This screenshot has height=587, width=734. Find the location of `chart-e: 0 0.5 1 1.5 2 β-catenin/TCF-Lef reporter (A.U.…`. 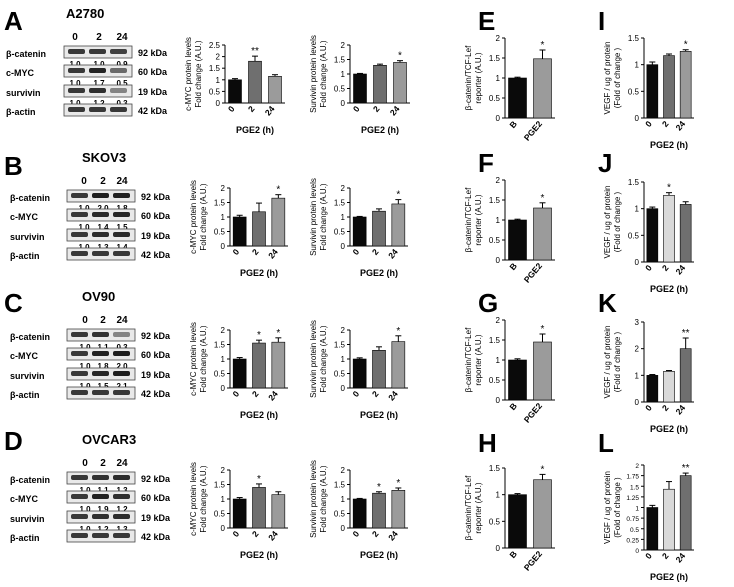

chart-e: 0 0.5 1 1.5 2 β-catenin/TCF-Lef reporter (A.U.… is located at coordinates (509, 88).